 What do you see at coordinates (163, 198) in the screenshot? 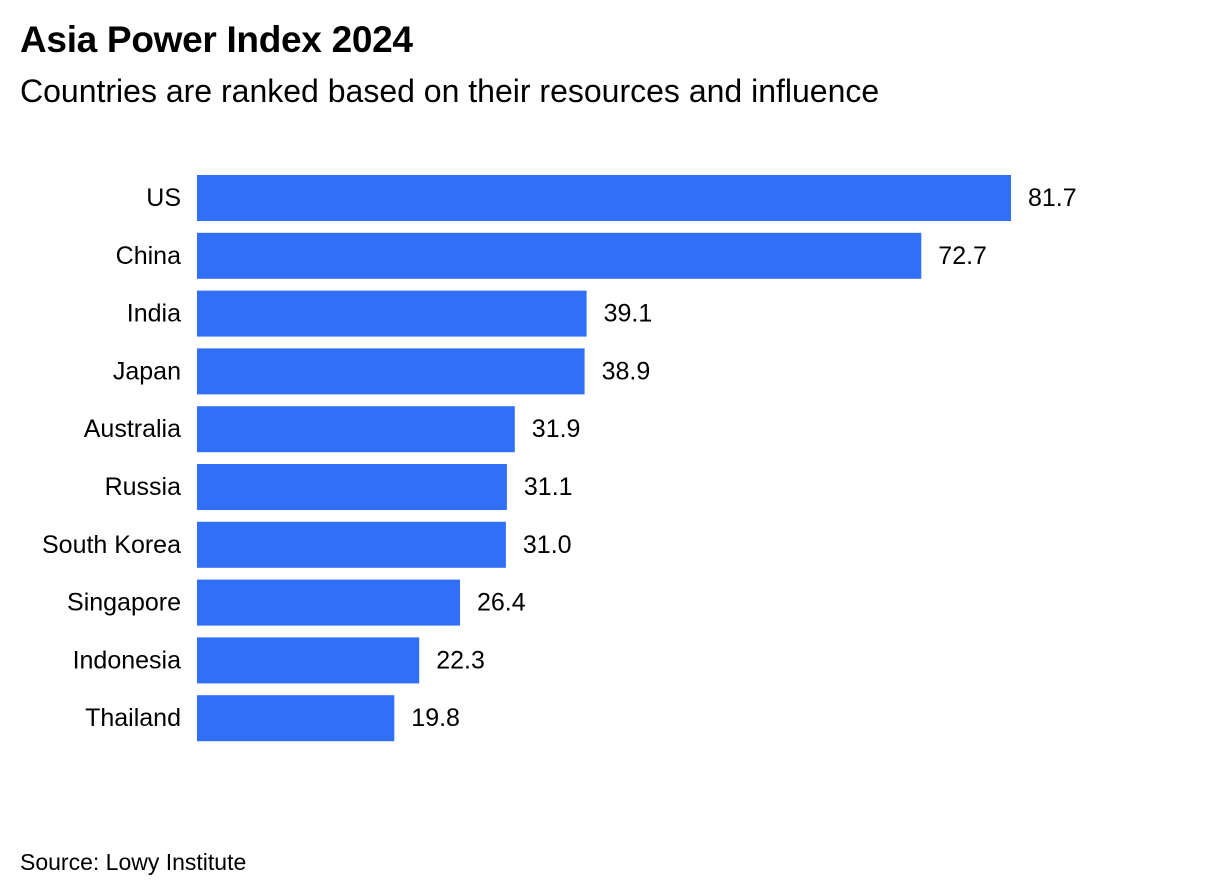
I see `category-label-us: US` at bounding box center [163, 198].